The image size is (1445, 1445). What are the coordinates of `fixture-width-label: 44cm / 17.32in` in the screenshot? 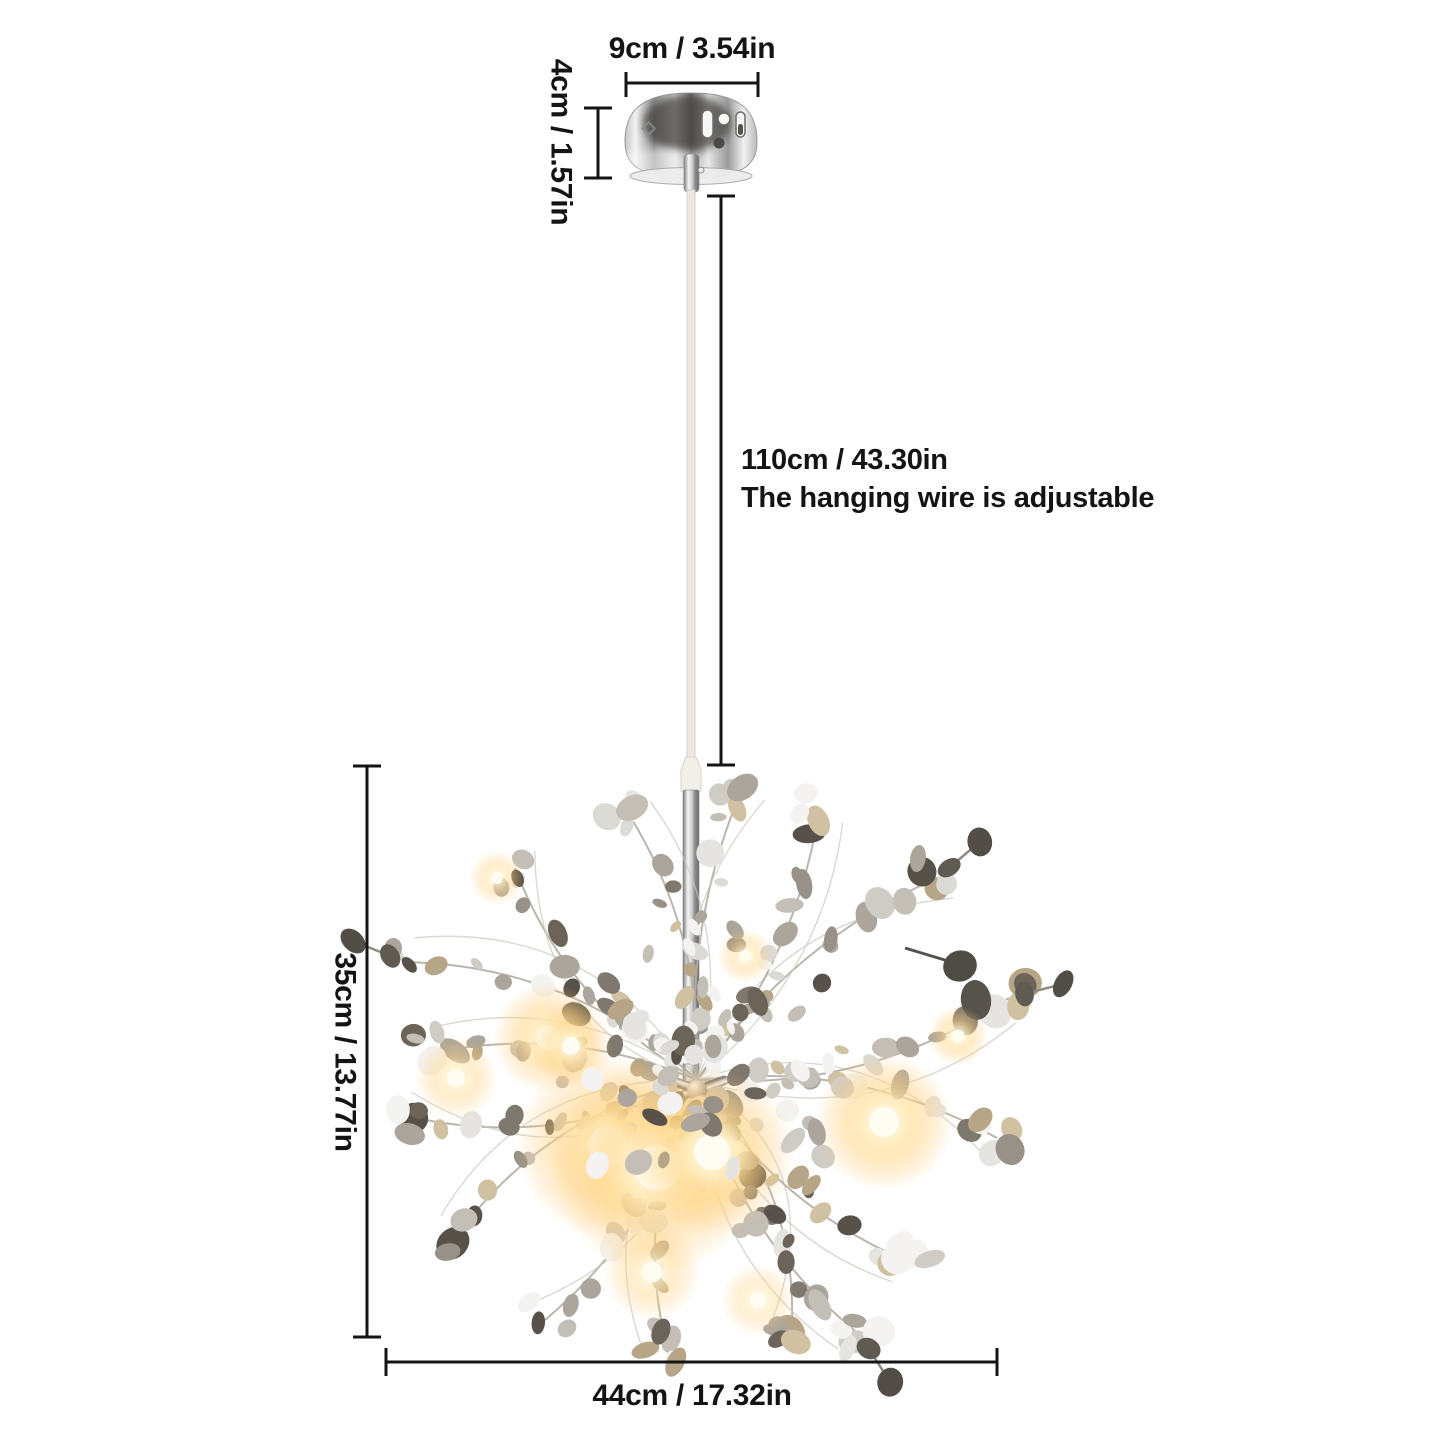 It's located at (692, 1395).